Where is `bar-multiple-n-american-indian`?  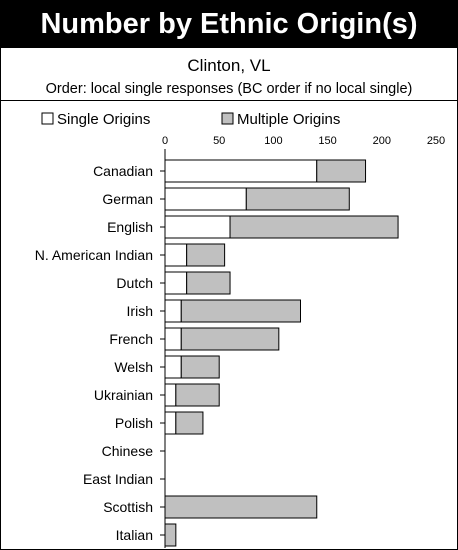
bar-multiple-n-american-indian is located at coordinates (206, 255).